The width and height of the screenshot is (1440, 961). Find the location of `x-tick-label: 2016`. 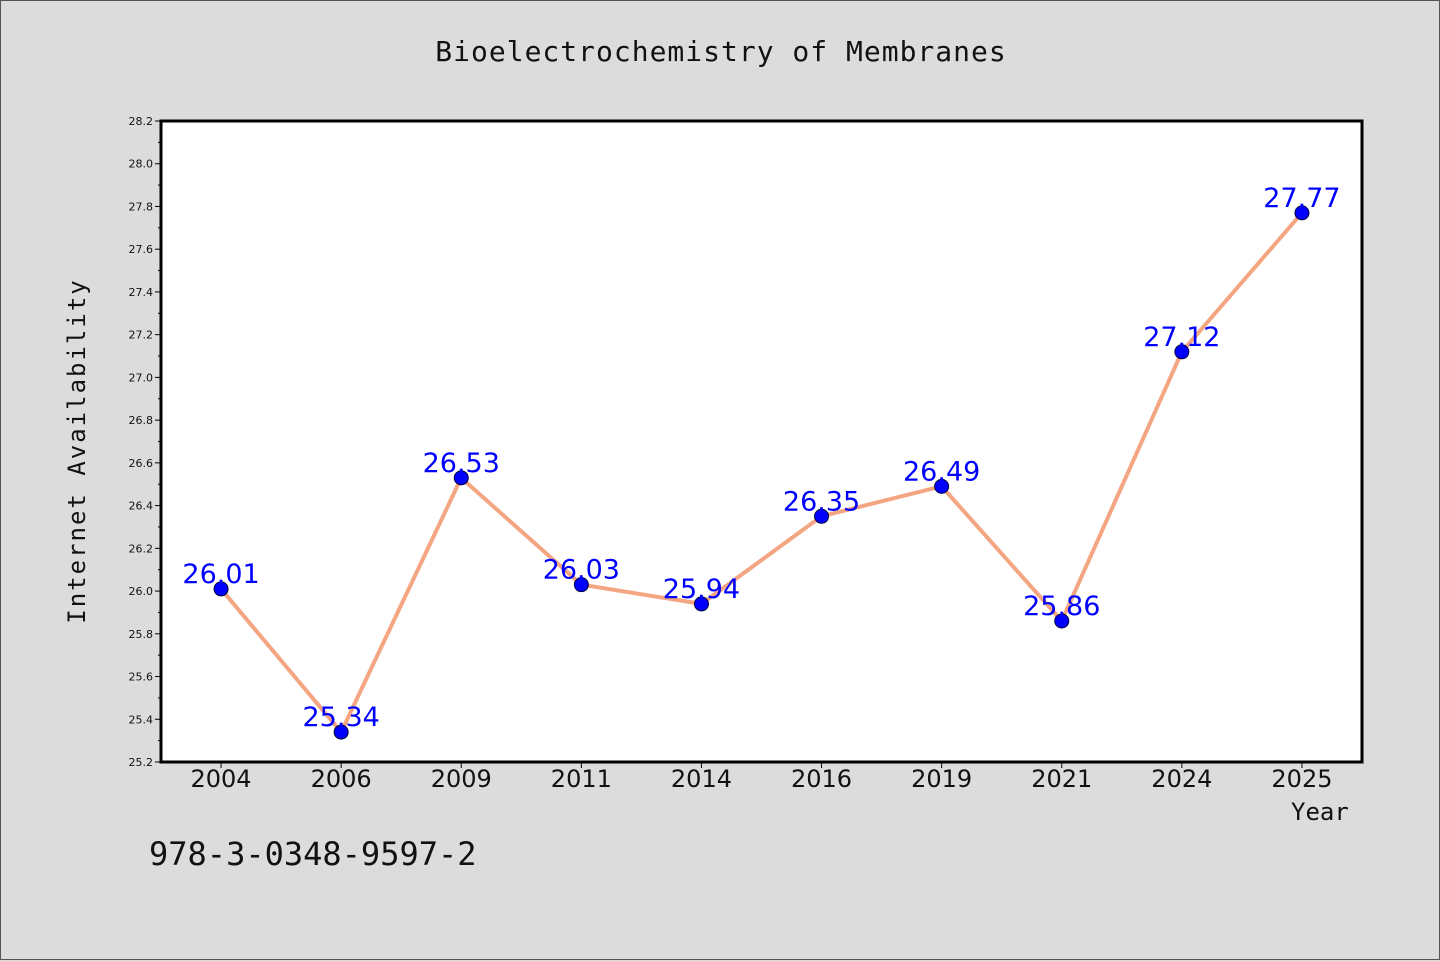

x-tick-label: 2016 is located at coordinates (821, 779).